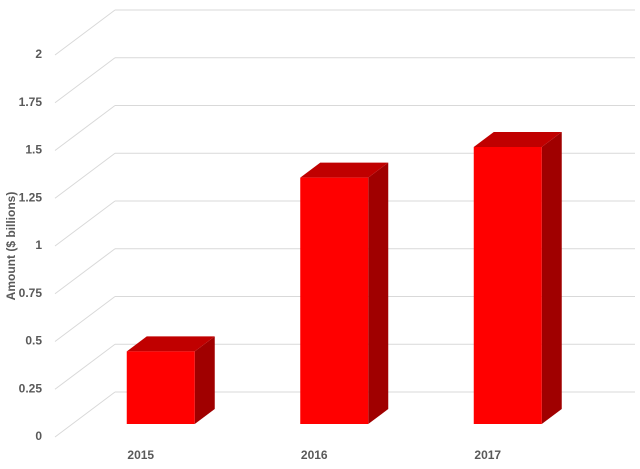  What do you see at coordinates (31, 388) in the screenshot?
I see `y-tick-label: 0.25` at bounding box center [31, 388].